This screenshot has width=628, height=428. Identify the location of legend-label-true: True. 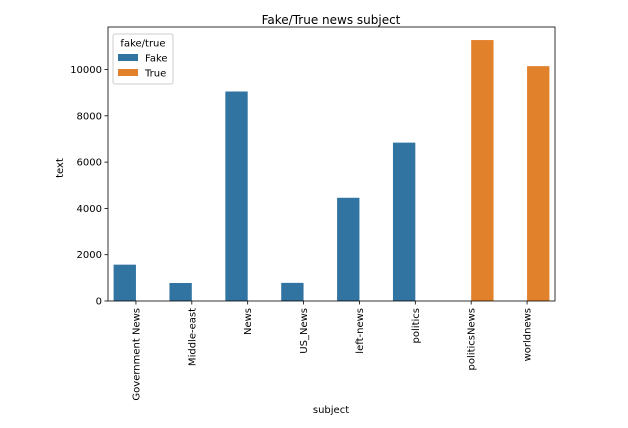
(155, 74).